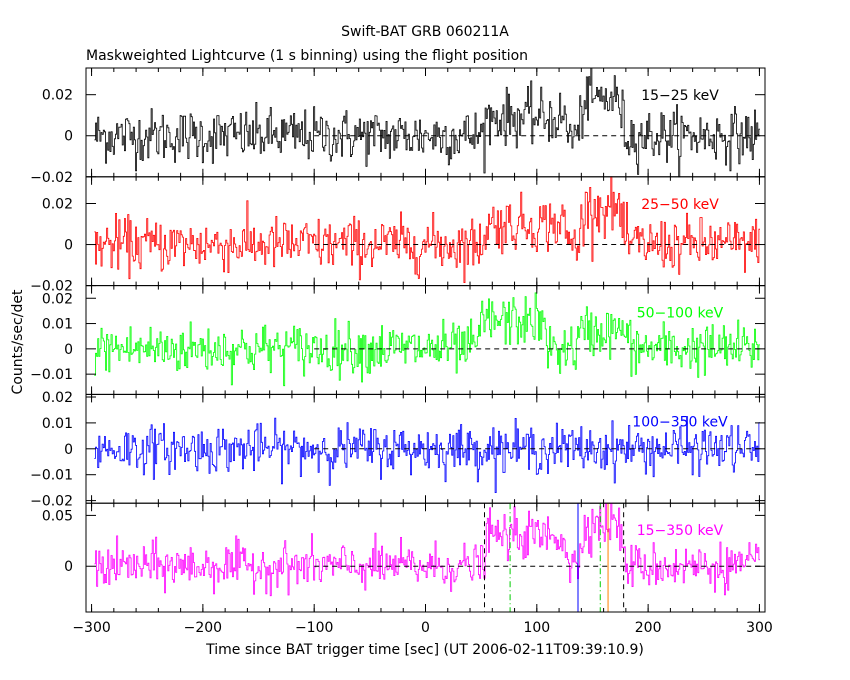 This screenshot has width=850, height=680. Describe the element at coordinates (680, 314) in the screenshot. I see `band-label-2: 50−100 keV` at that location.